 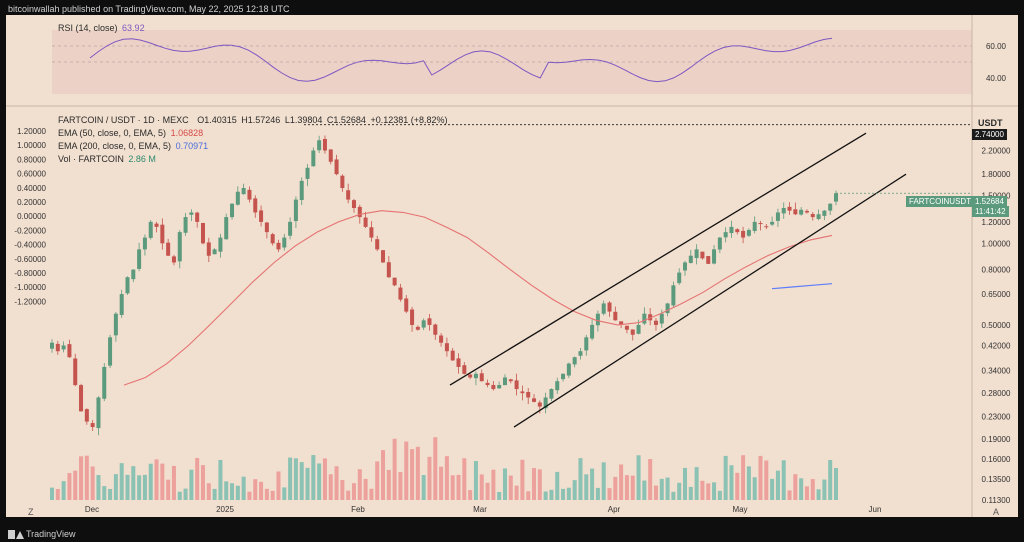 I want to click on rsi-legend: RSI (14, close) 63.92, so click(x=100, y=28).